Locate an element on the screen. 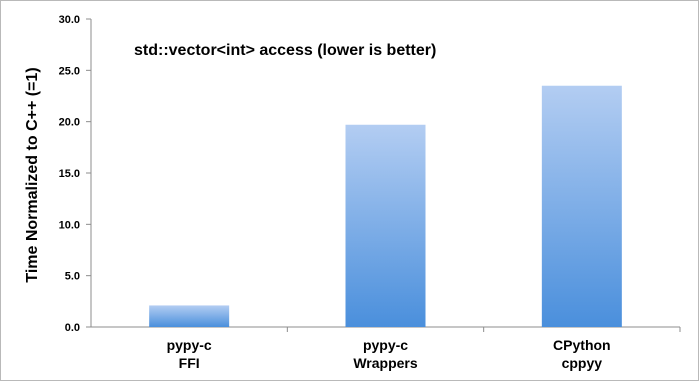 The image size is (699, 381). y-tick-label: 25.0 is located at coordinates (69, 71).